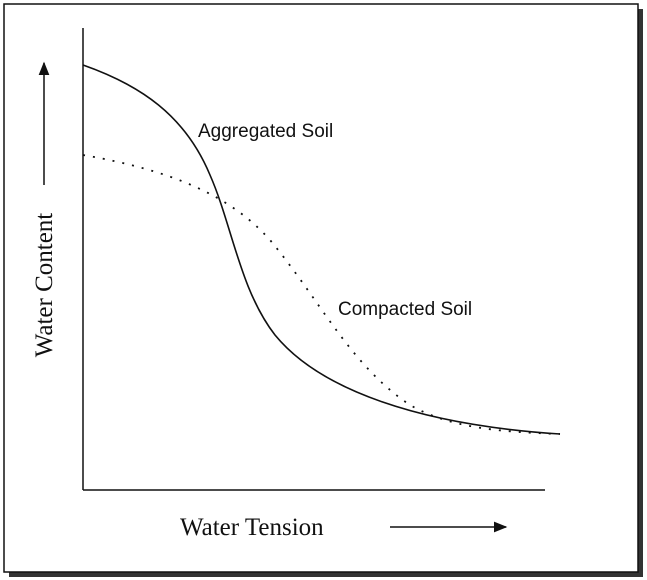 The image size is (647, 580). Describe the element at coordinates (405, 309) in the screenshot. I see `curve-label: Compacted Soil` at that location.